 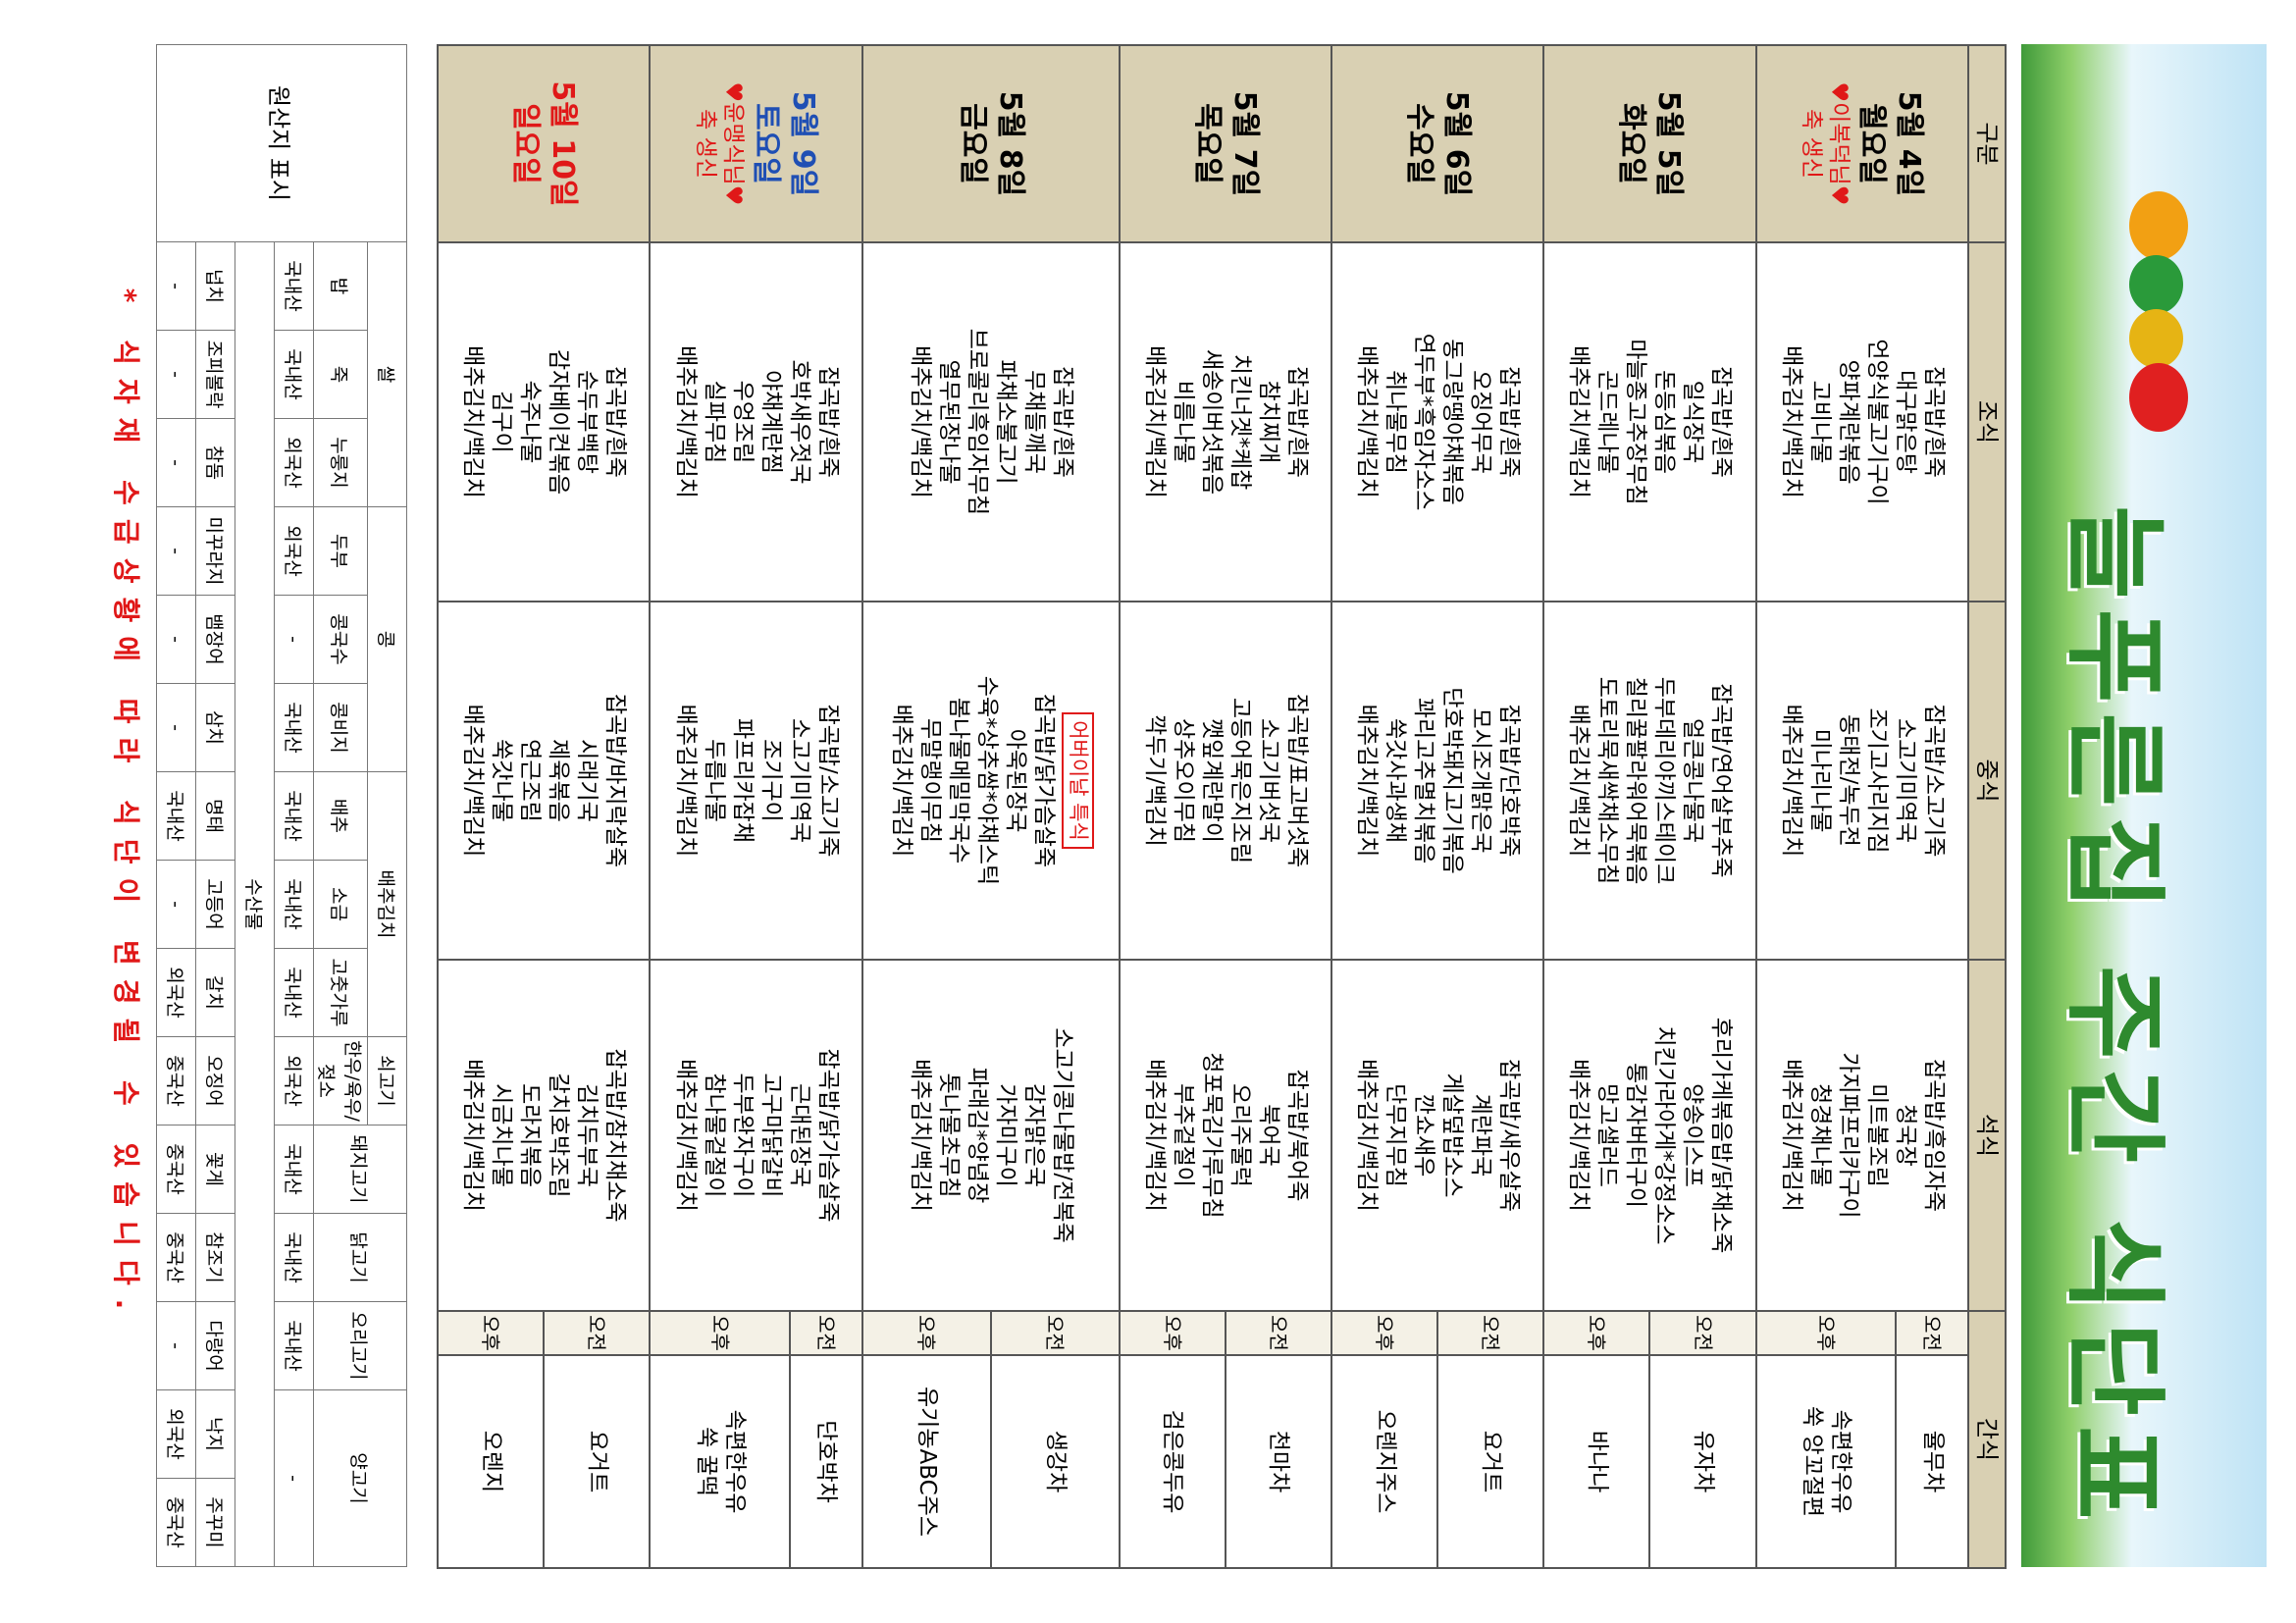 I want to click on day-cell: 5월 9일 토요일 ♥윤맹식님♥ 축 생신, so click(x=756, y=143).